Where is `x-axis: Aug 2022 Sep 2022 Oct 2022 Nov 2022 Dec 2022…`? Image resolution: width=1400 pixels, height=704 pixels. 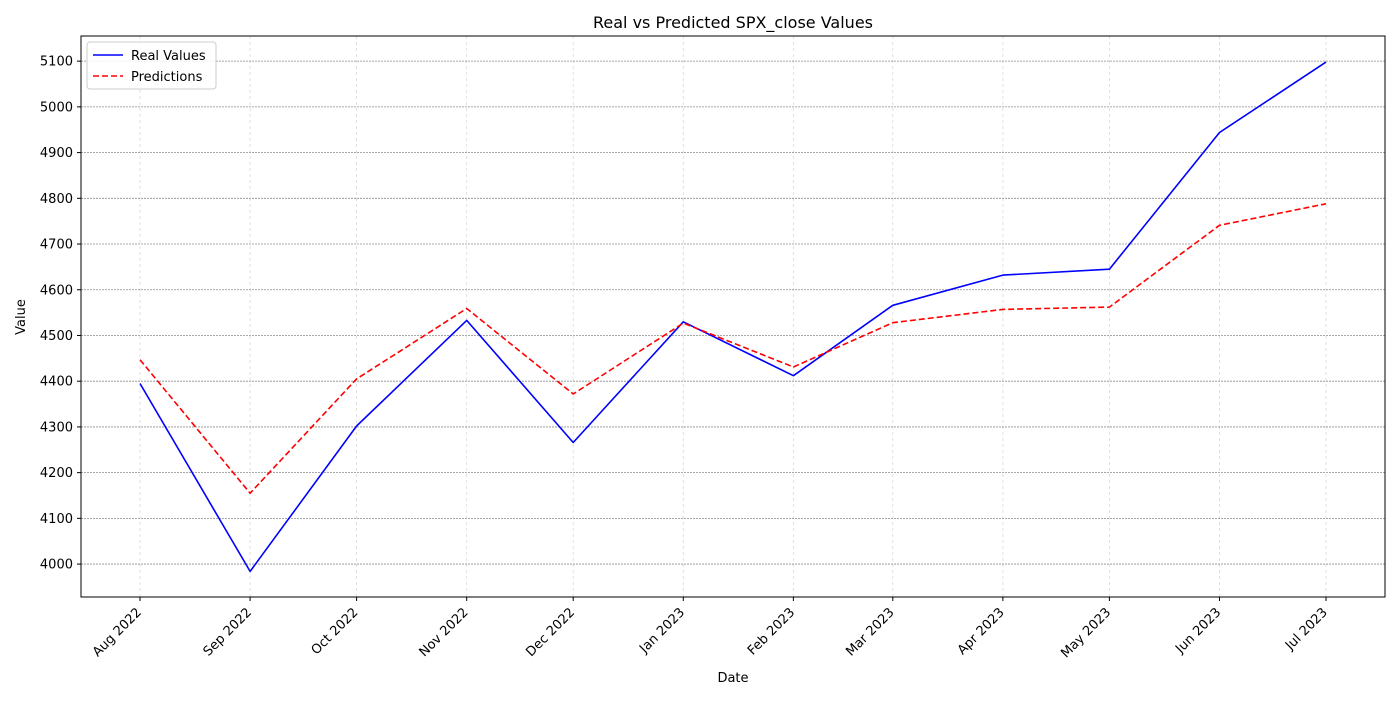 x-axis: Aug 2022 Sep 2022 Oct 2022 Nov 2022 Dec 2022… is located at coordinates (710, 629).